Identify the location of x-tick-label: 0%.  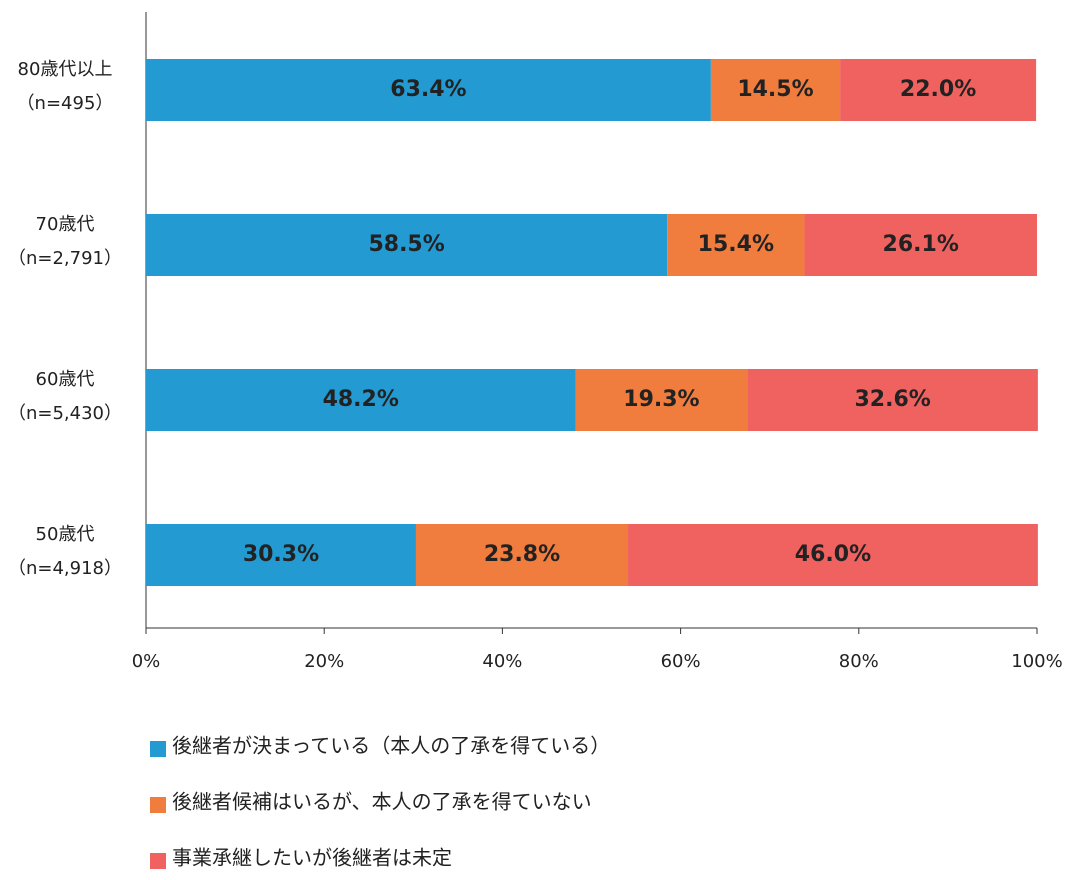
(146, 661).